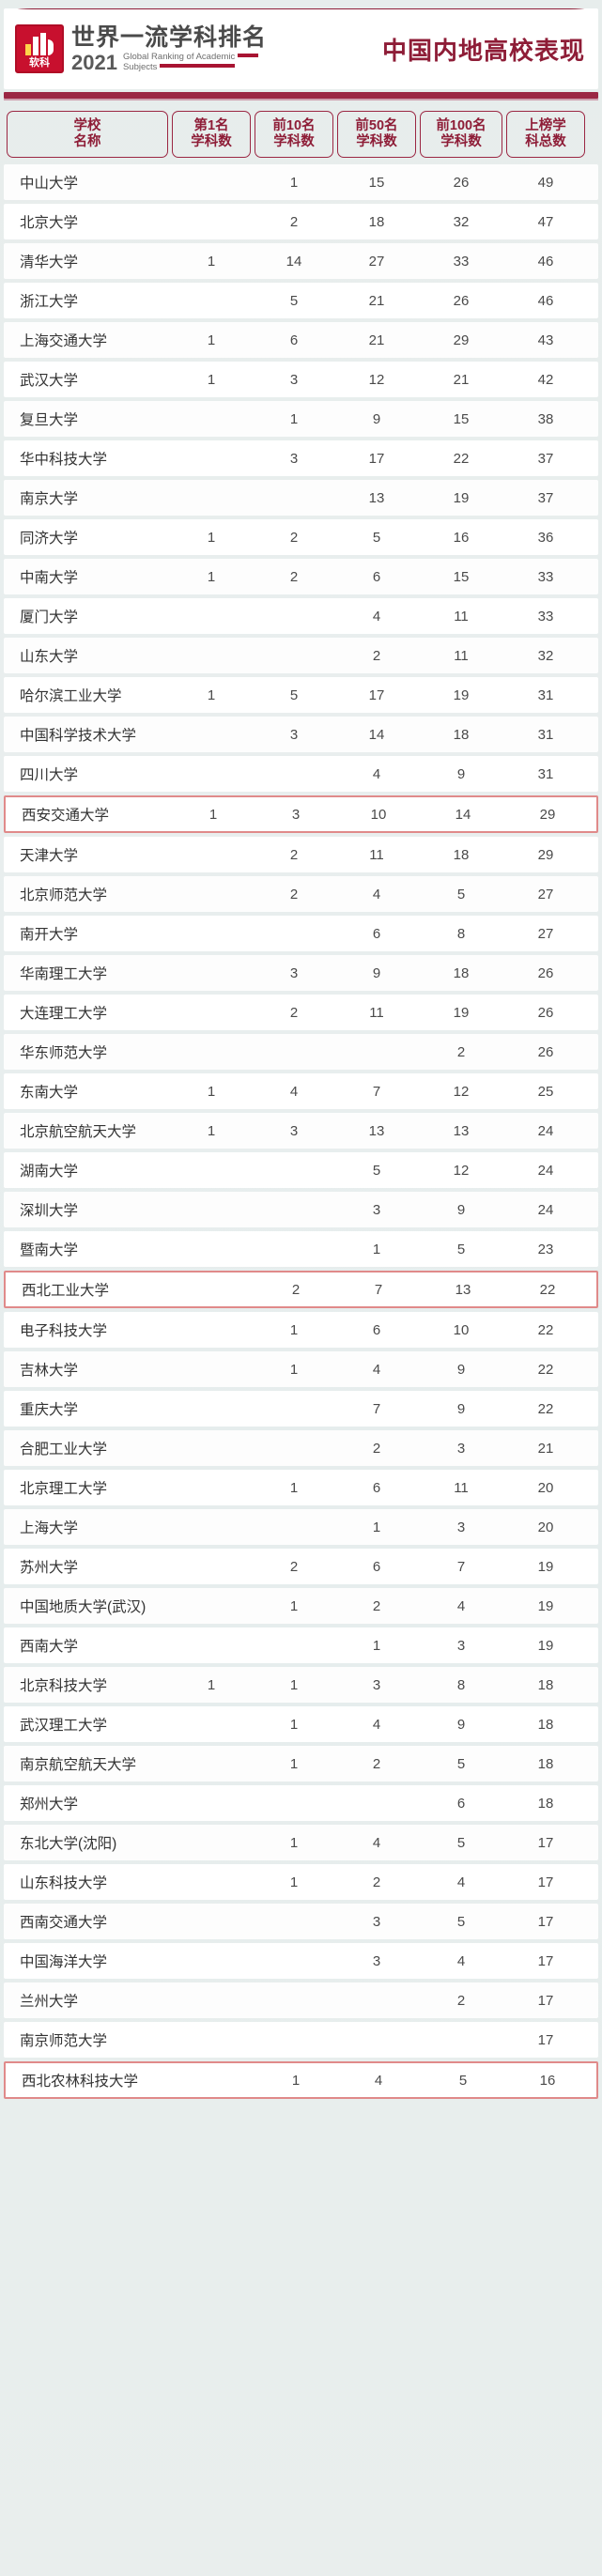  I want to click on column-header-2: 前10名 学科数, so click(294, 134).